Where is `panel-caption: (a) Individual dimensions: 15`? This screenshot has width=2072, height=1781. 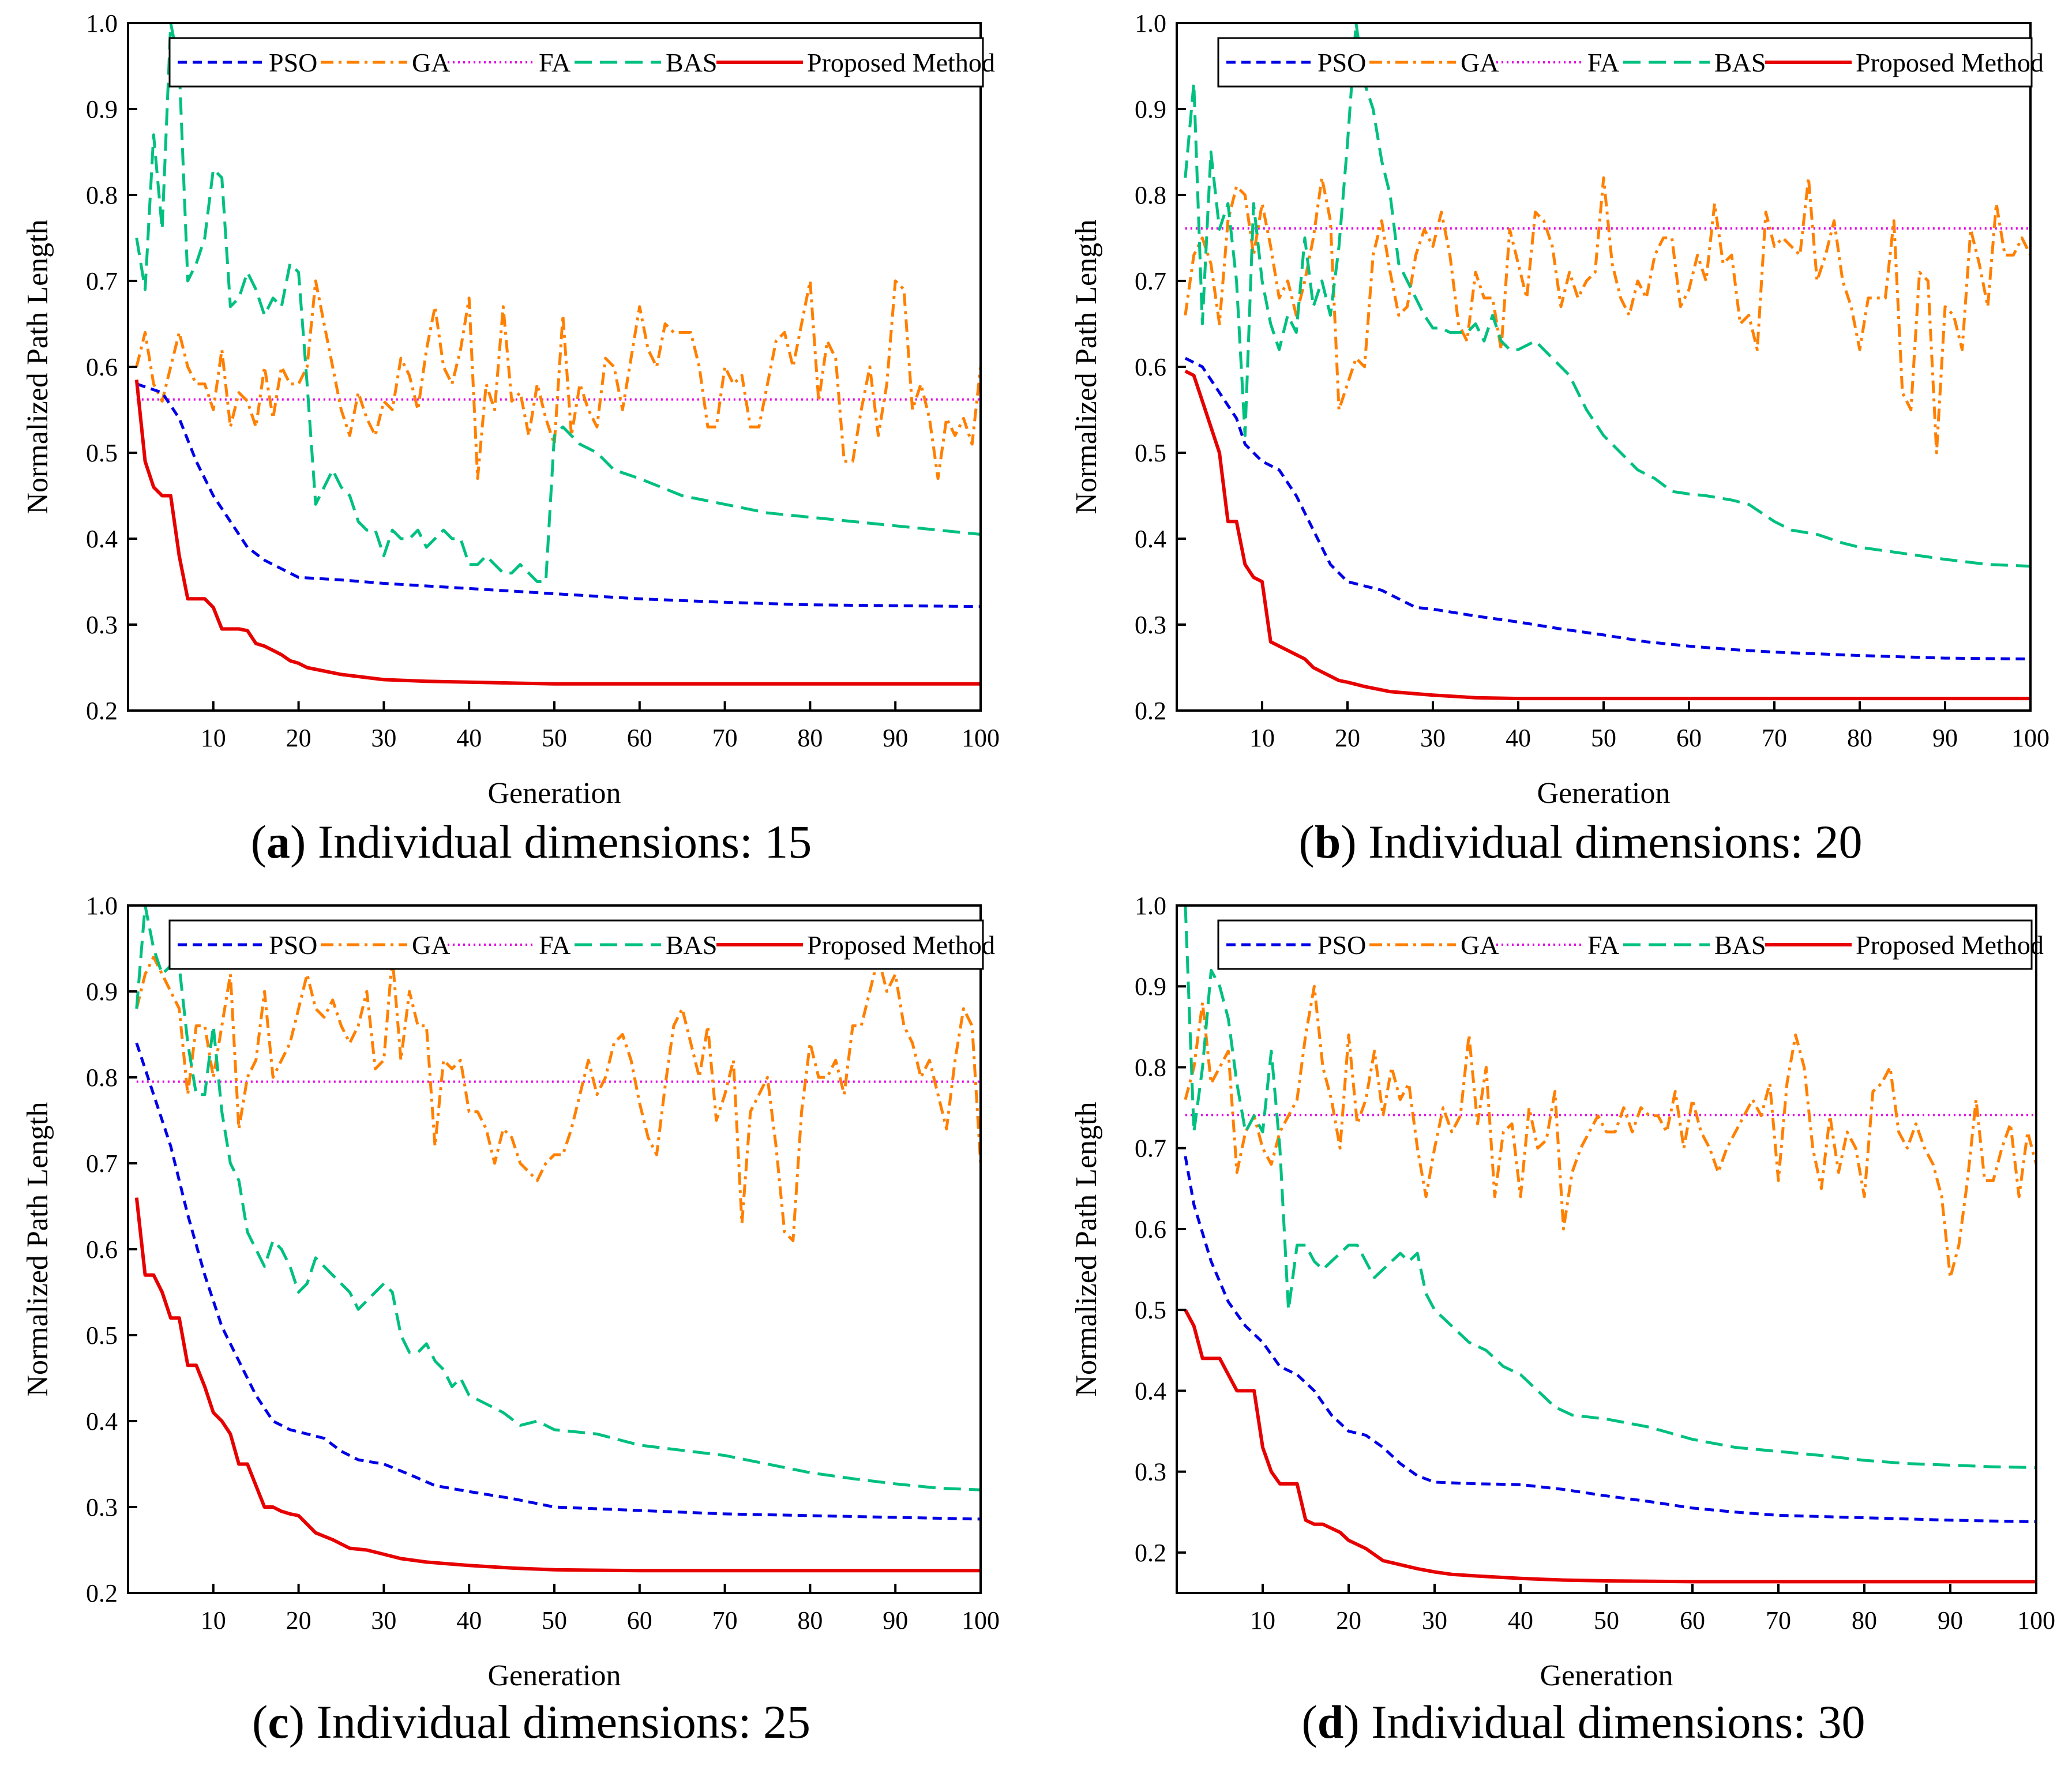 panel-caption: (a) Individual dimensions: 15 is located at coordinates (531, 842).